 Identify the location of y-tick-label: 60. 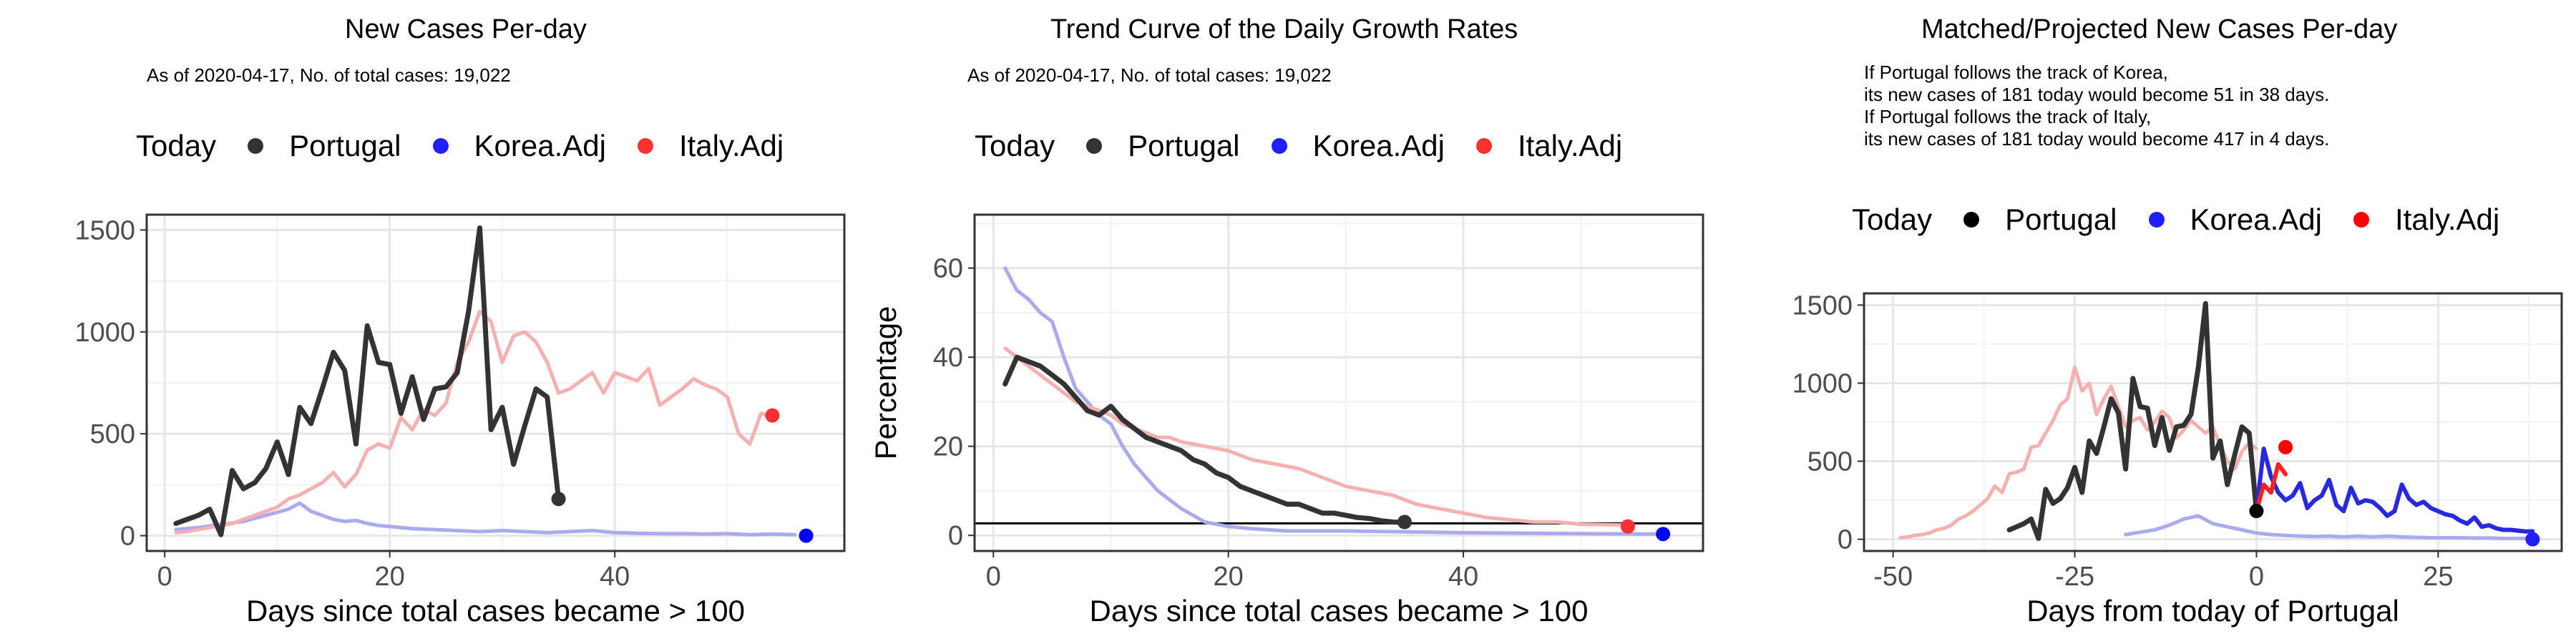
(948, 269).